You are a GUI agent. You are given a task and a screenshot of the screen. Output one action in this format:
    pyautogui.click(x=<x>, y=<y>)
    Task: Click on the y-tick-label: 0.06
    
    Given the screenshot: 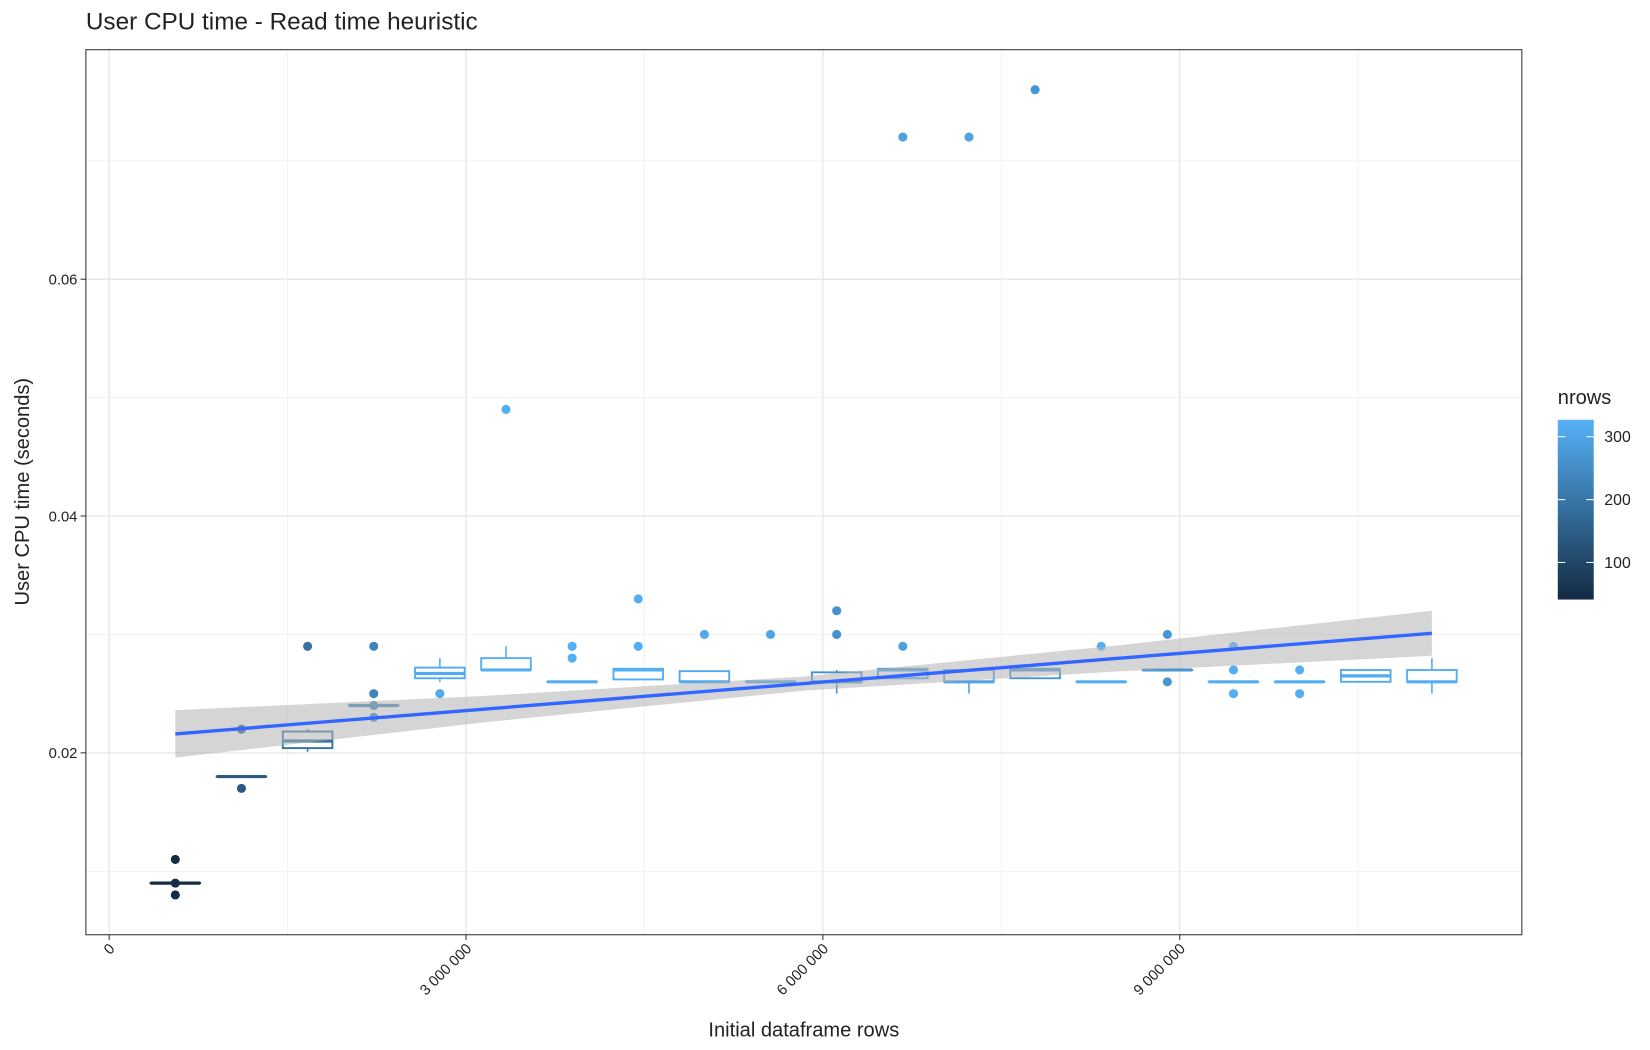 What is the action you would take?
    pyautogui.click(x=63, y=280)
    